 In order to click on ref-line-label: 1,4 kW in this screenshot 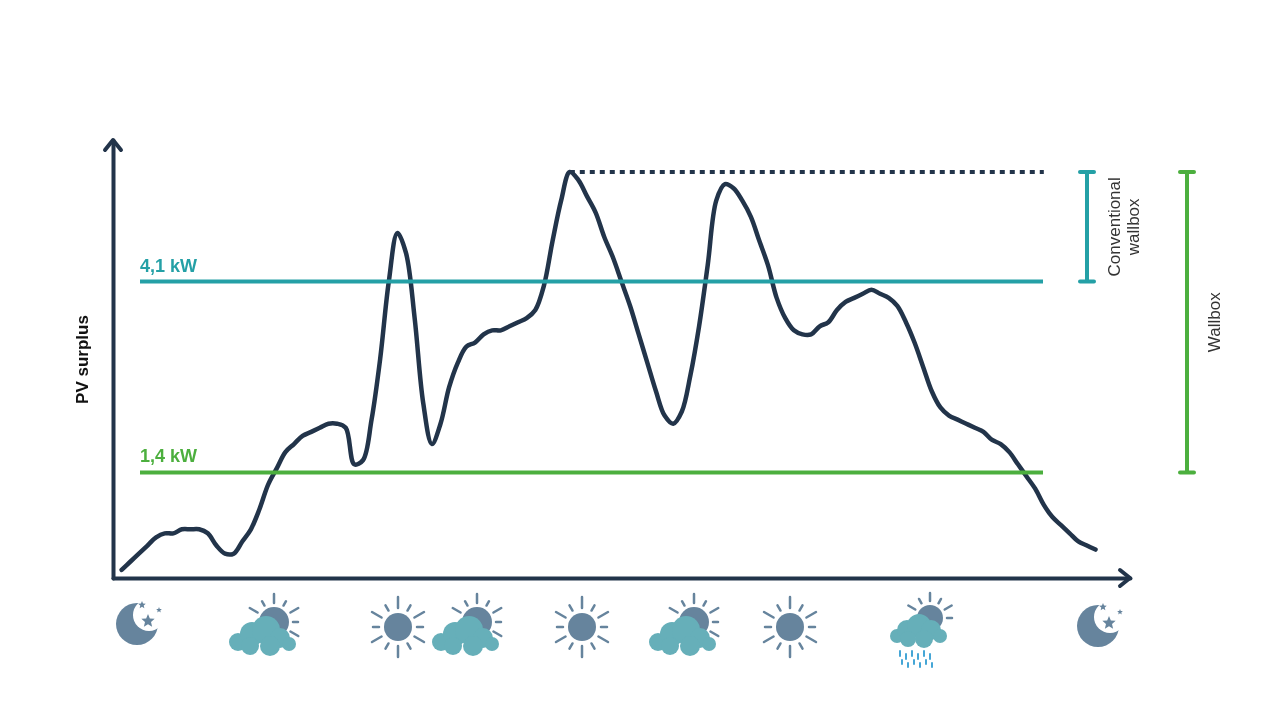, I will do `click(169, 456)`.